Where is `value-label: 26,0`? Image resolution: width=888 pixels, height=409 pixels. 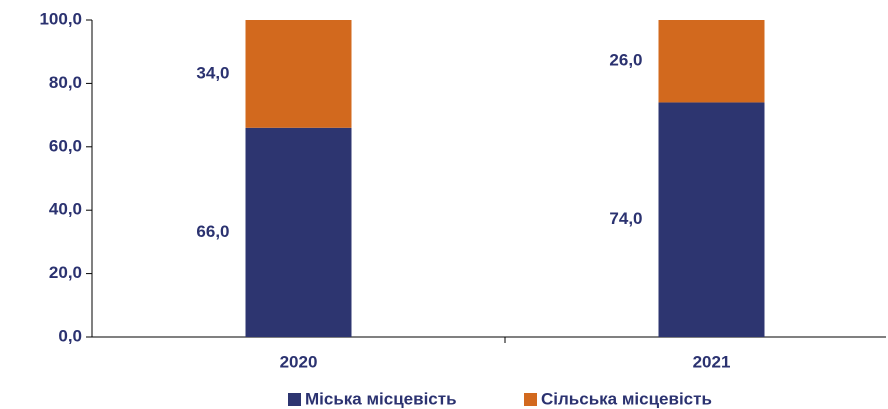
value-label: 26,0 is located at coordinates (625, 60).